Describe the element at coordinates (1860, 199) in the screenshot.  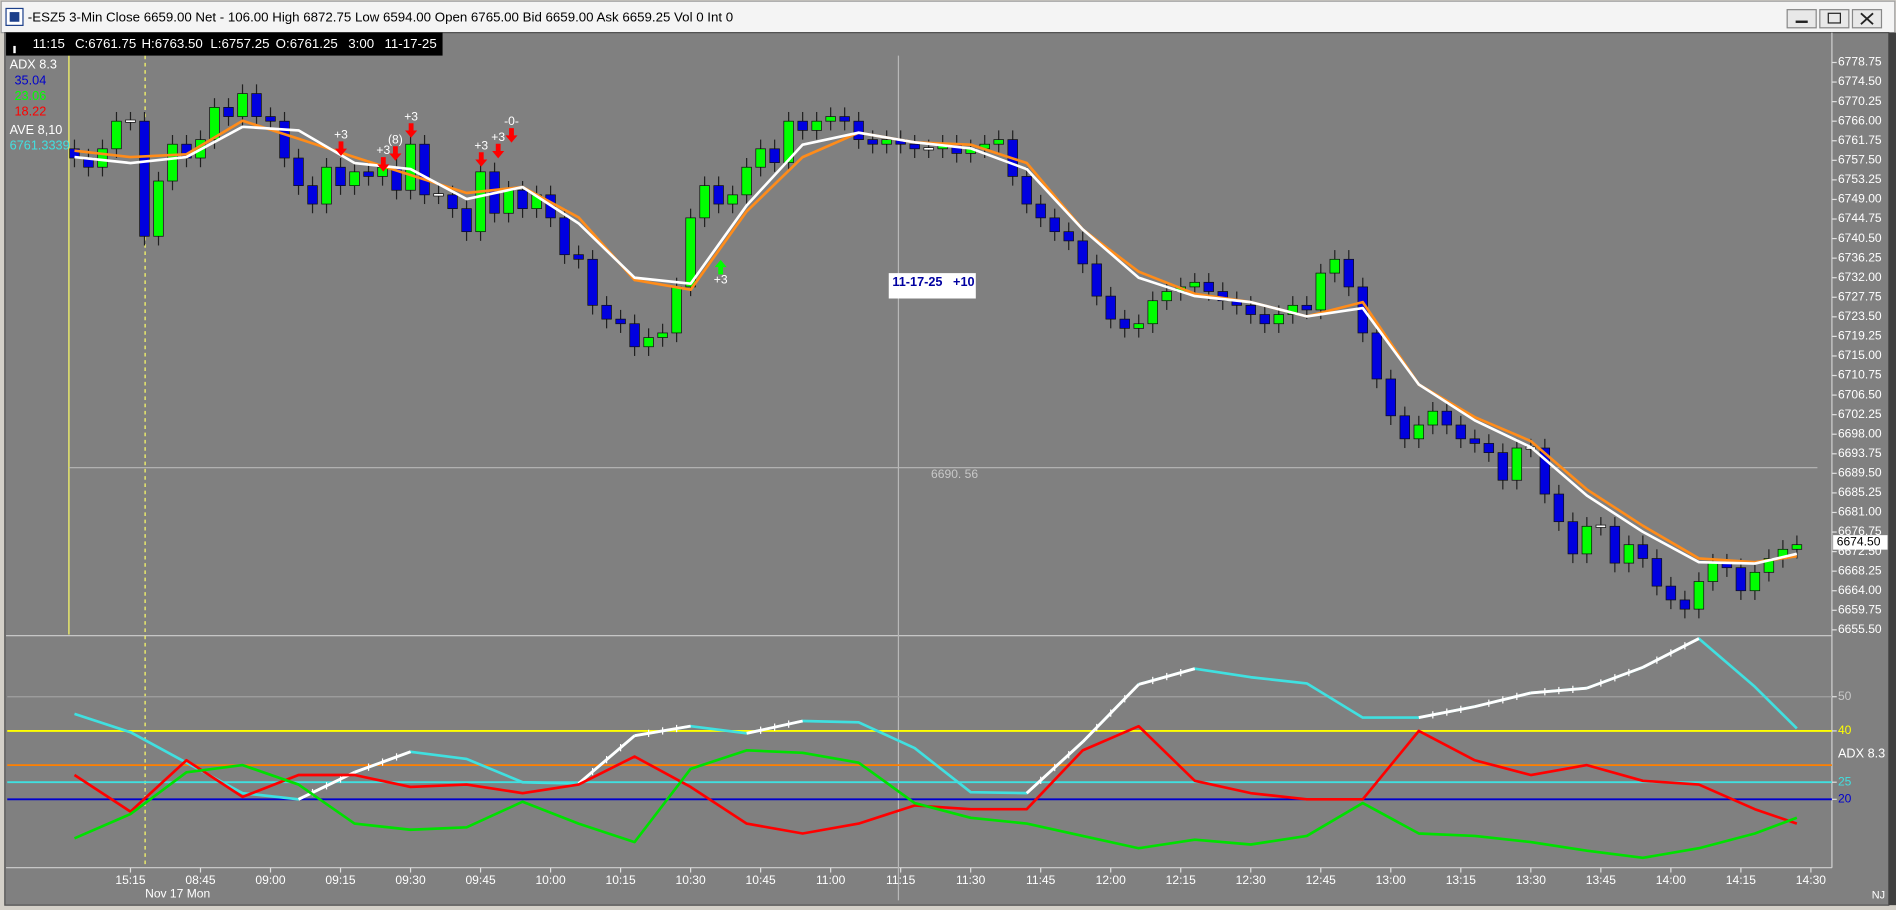
I see `y-tick-label: 6749.00` at that location.